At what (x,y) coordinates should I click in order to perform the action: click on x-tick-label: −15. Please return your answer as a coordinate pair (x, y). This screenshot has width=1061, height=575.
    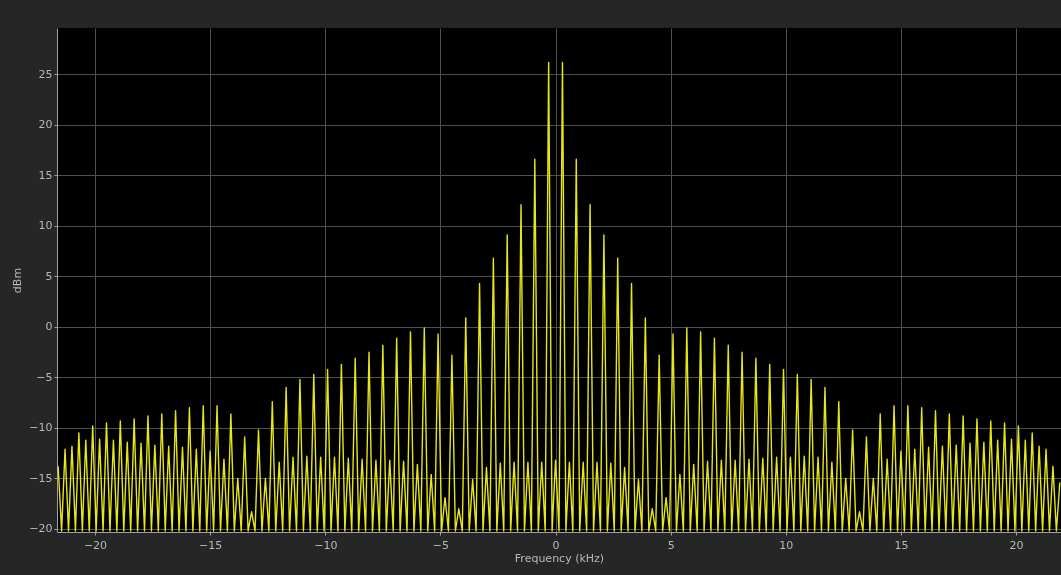
    Looking at the image, I should click on (211, 545).